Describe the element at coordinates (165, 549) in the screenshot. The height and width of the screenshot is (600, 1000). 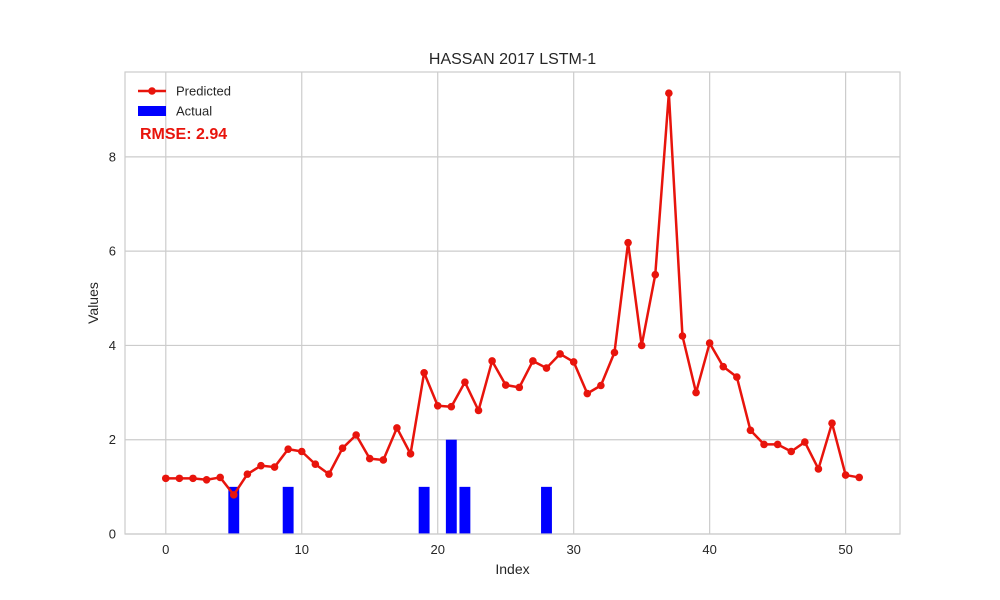
I see `x-tick-label: 0` at that location.